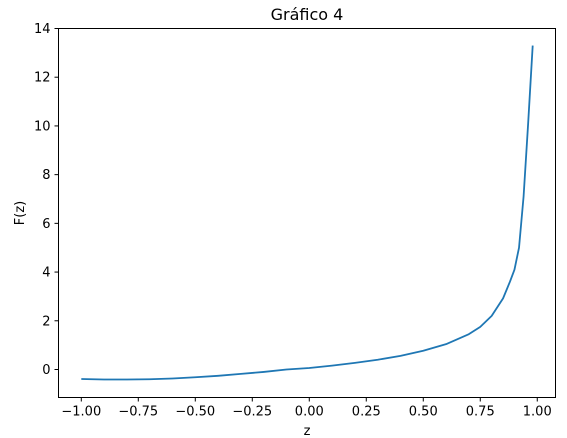  I want to click on y-tick-label: 6, so click(46, 224).